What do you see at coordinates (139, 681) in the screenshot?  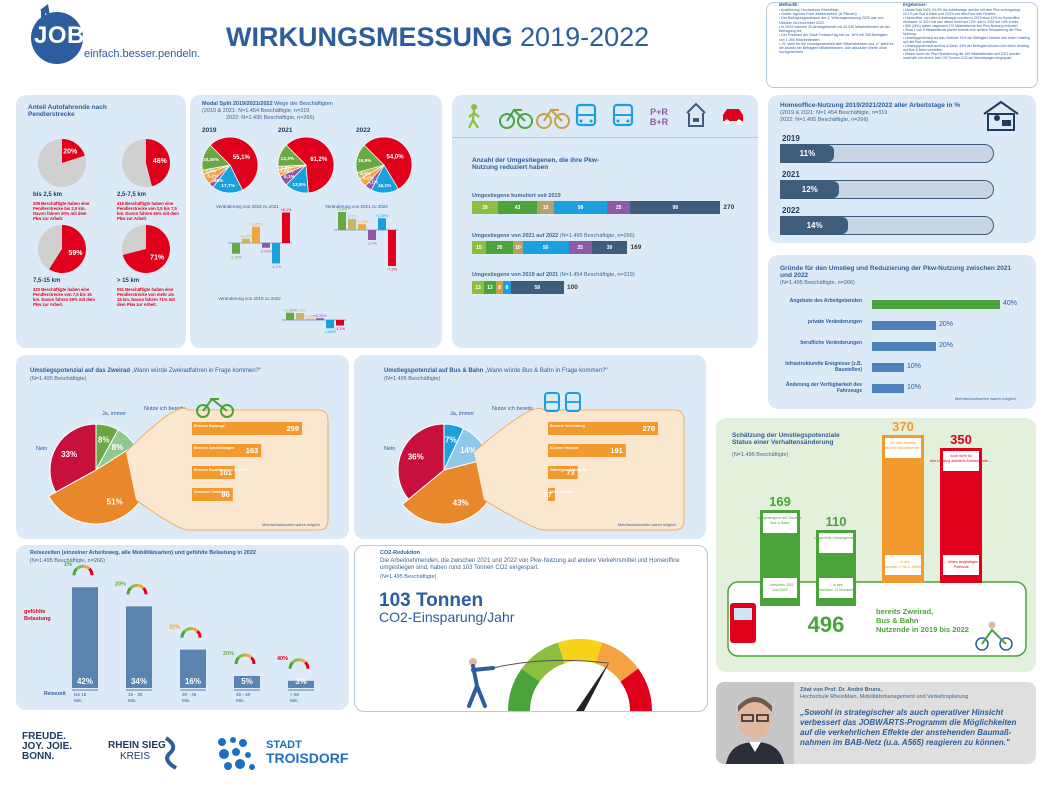 I see `travel-time-value: 34%` at bounding box center [139, 681].